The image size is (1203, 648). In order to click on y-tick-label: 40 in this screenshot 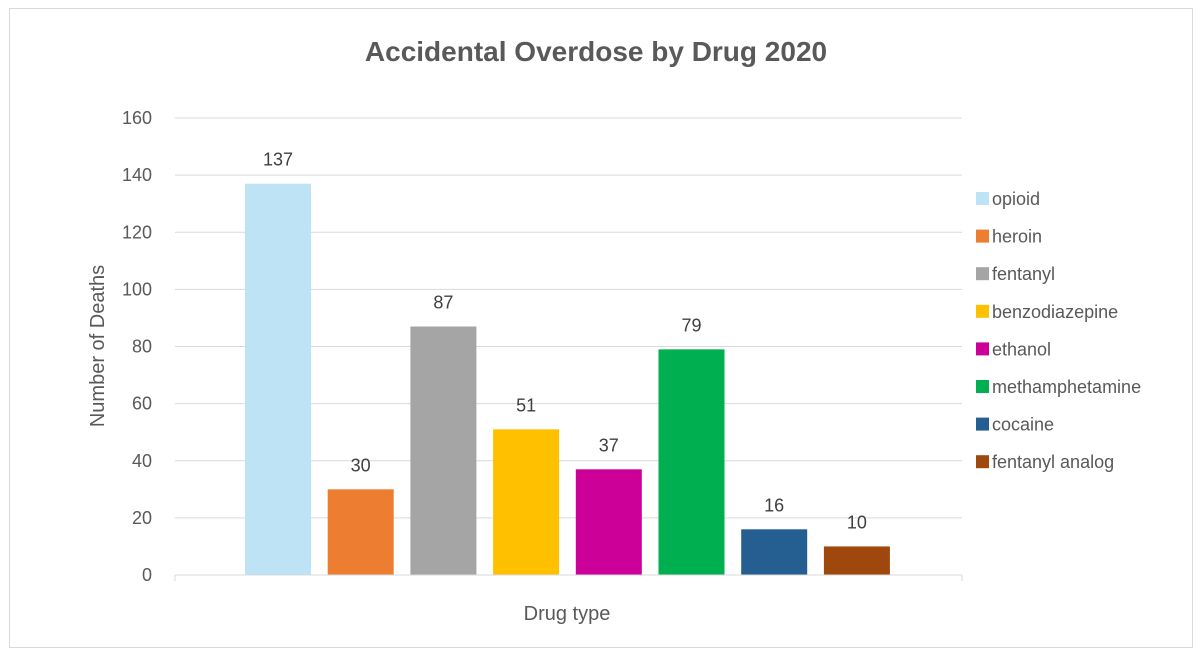, I will do `click(142, 461)`.